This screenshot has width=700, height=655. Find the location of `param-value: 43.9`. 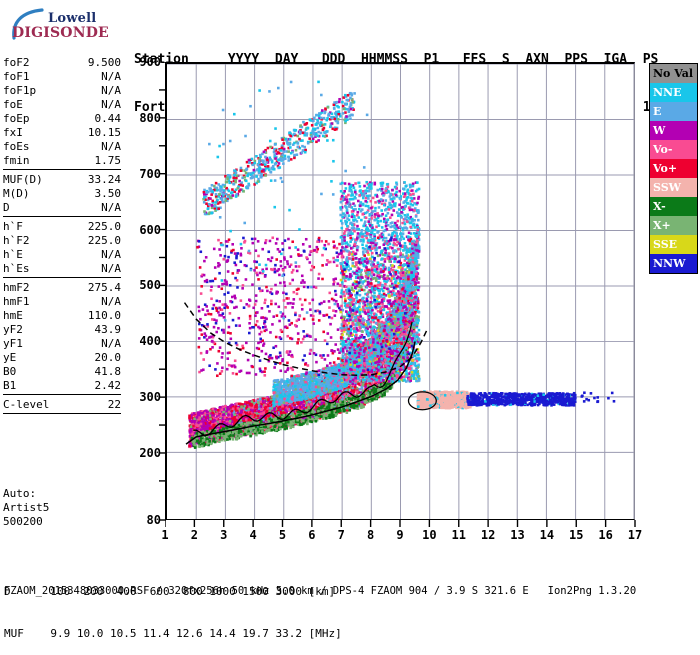

param-value: 43.9 is located at coordinates (108, 330).